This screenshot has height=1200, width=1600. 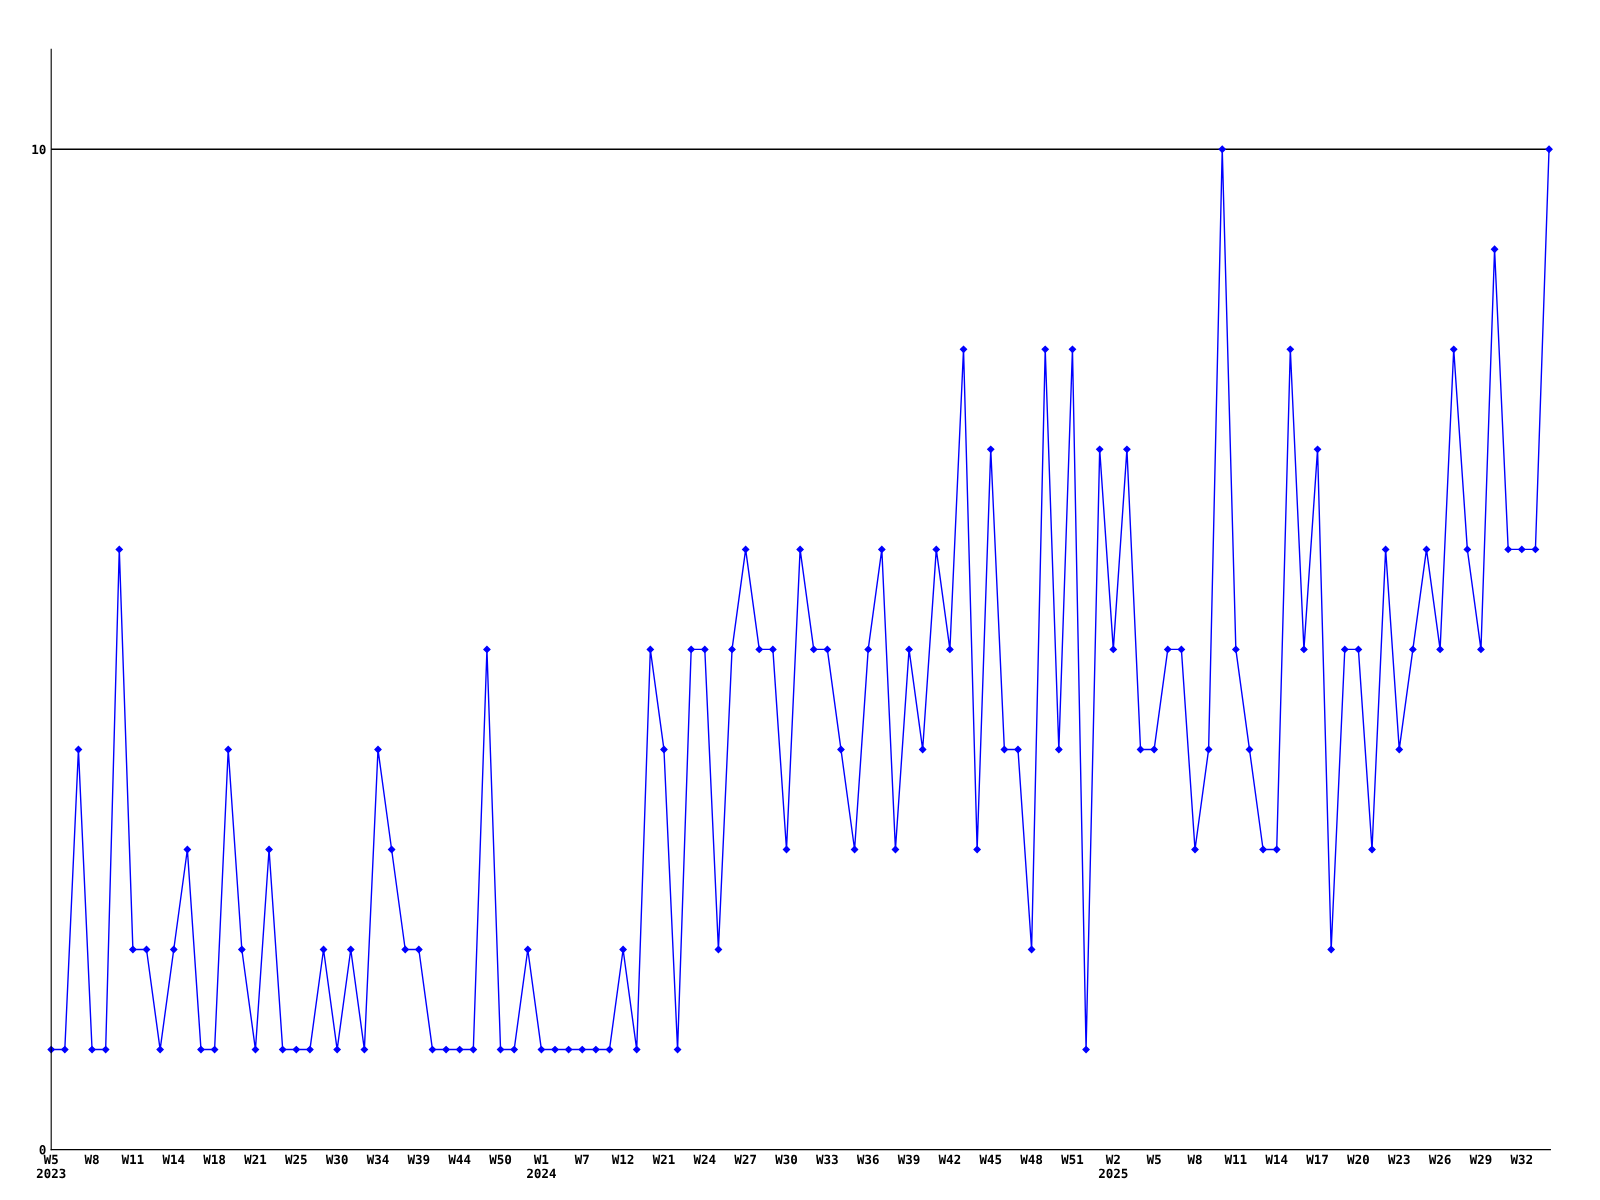 I want to click on x-tick-label: W23, so click(x=1398, y=1159).